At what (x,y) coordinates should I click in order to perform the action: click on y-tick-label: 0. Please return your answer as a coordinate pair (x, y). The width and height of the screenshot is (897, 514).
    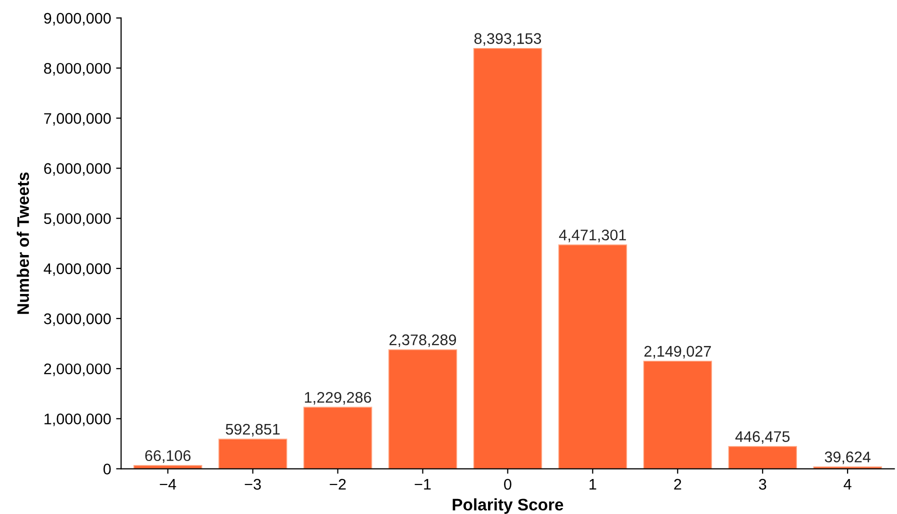
    Looking at the image, I should click on (107, 469).